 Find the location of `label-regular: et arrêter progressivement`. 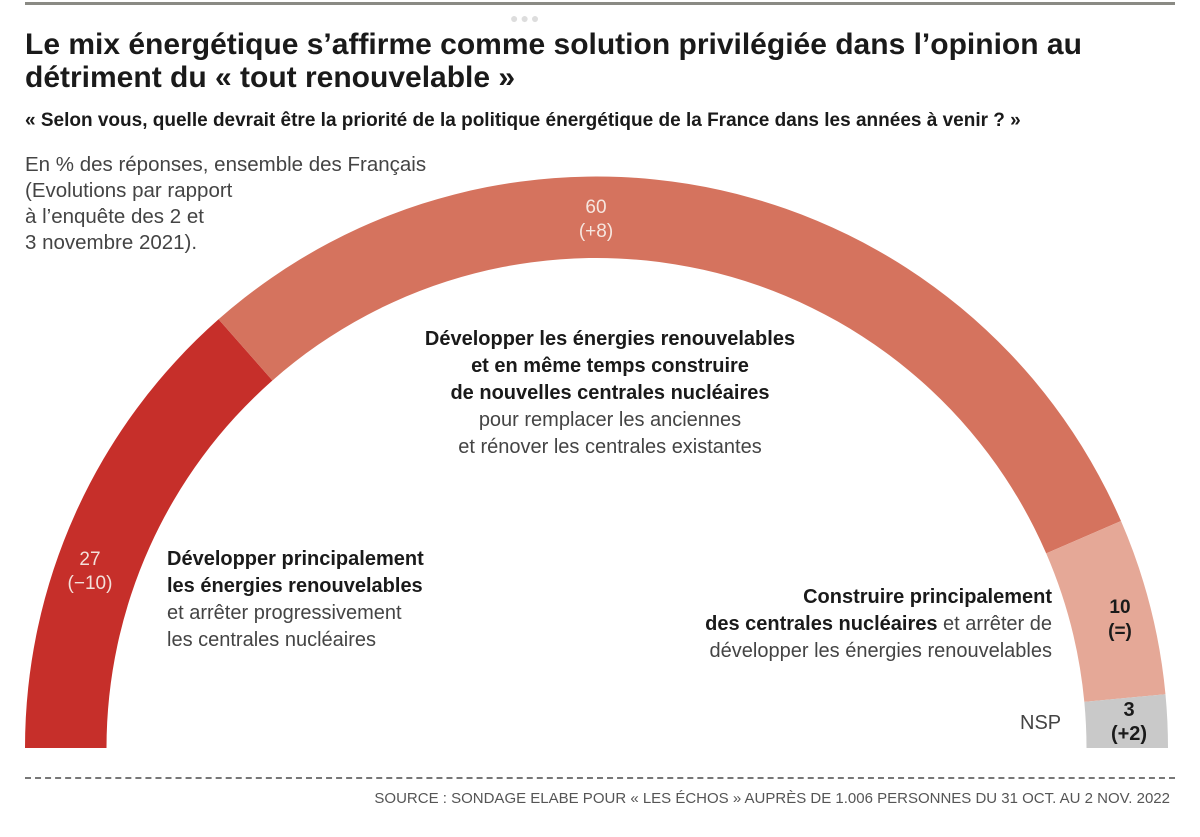

label-regular: et arrêter progressivement is located at coordinates (284, 613).